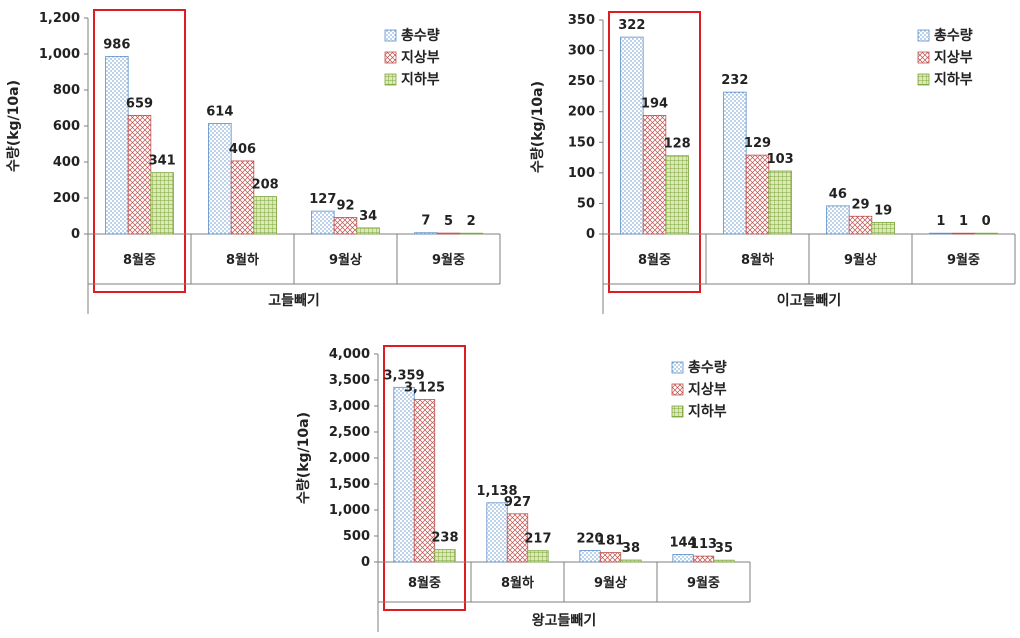 Image resolution: width=1020 pixels, height=638 pixels. I want to click on data-label: 659, so click(139, 103).